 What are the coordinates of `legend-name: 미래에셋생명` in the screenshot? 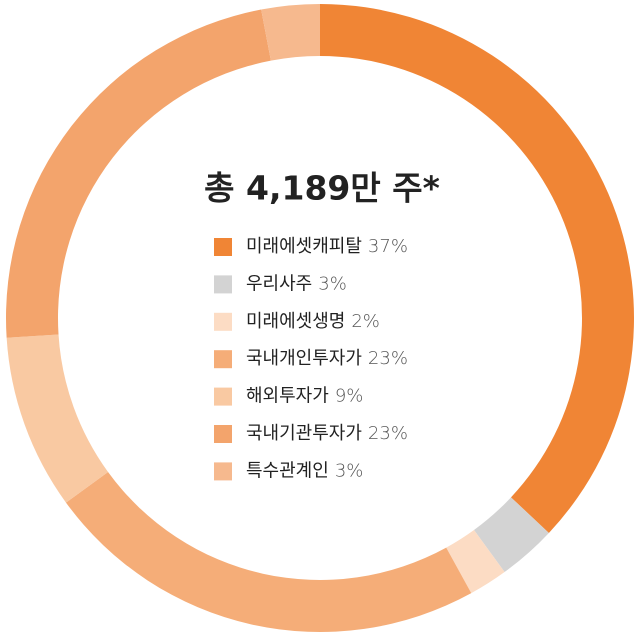 It's located at (295, 321).